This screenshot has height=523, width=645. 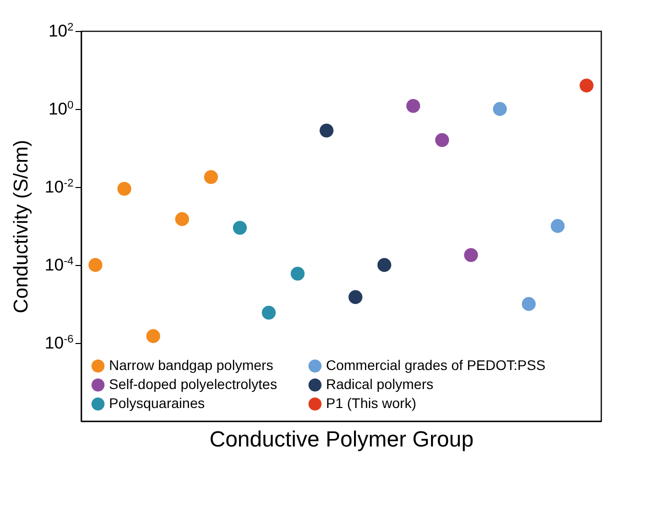 I want to click on y-tick-label: 10$^{0}$, so click(x=61, y=109).